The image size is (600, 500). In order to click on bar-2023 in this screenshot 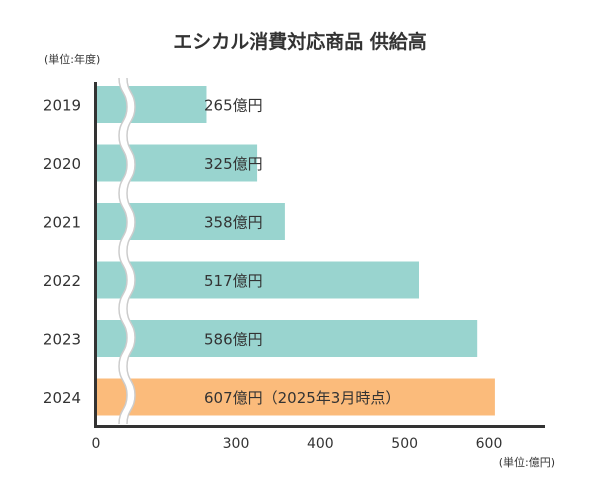, I will do `click(287, 338)`.